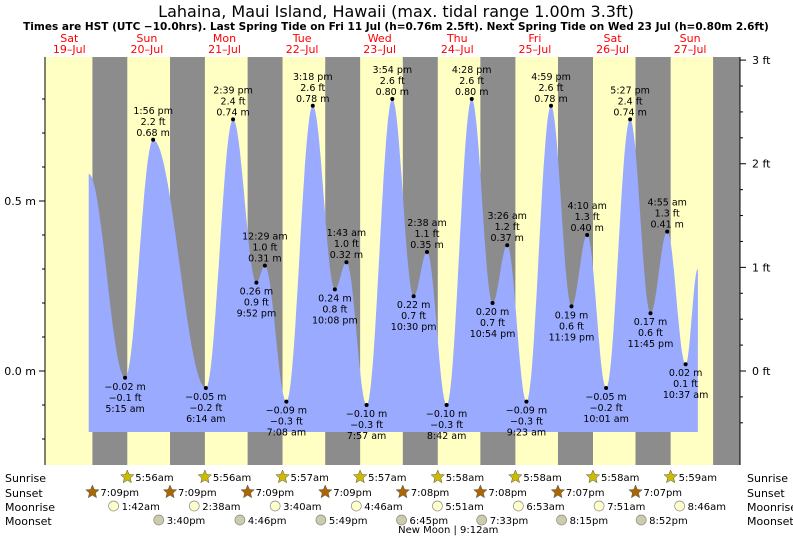 The width and height of the screenshot is (793, 539). I want to click on sunrise-time: 5:58am, so click(542, 478).